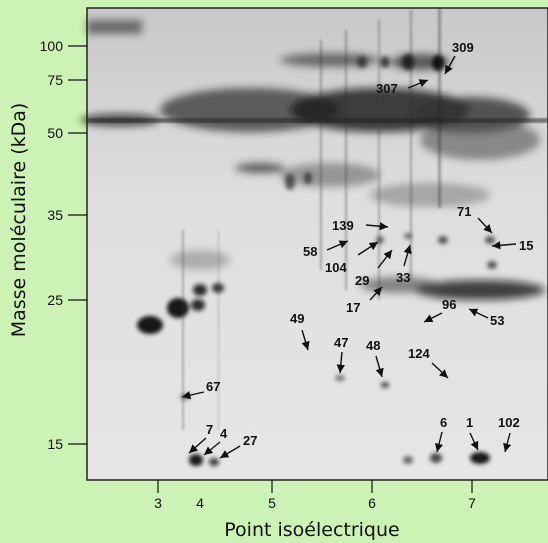  Describe the element at coordinates (272, 503) in the screenshot. I see `x-tick-label: 5` at that location.